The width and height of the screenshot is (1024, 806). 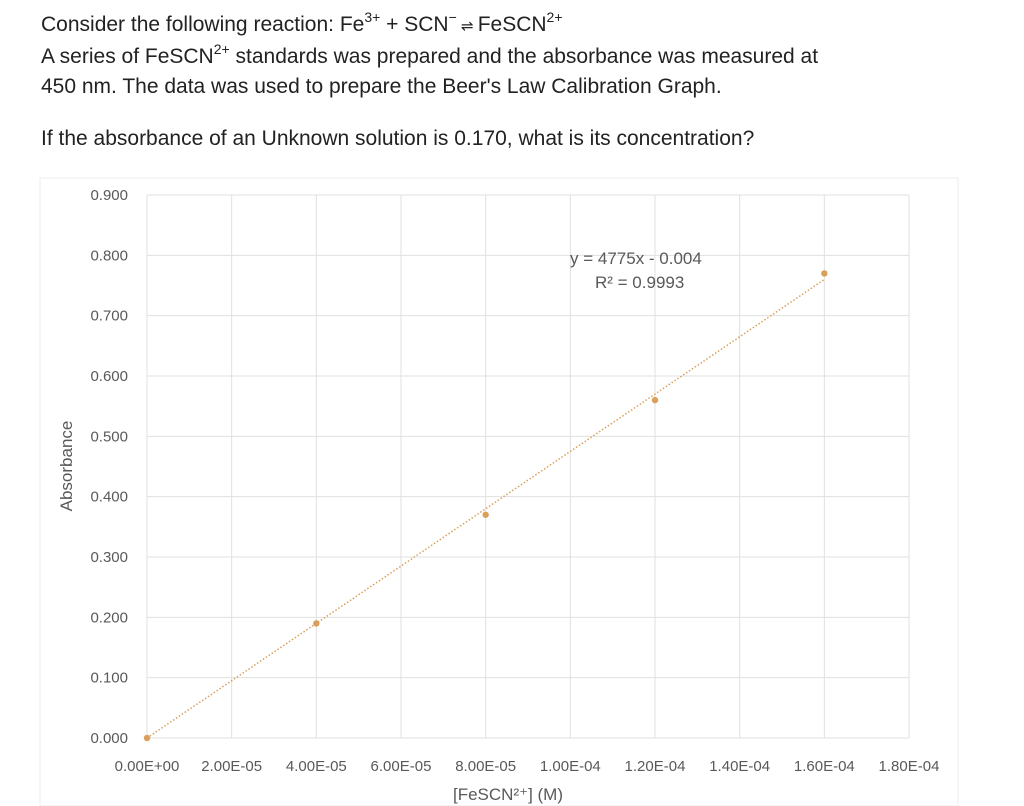 What do you see at coordinates (512, 24) in the screenshot?
I see `text: FeSCN` at bounding box center [512, 24].